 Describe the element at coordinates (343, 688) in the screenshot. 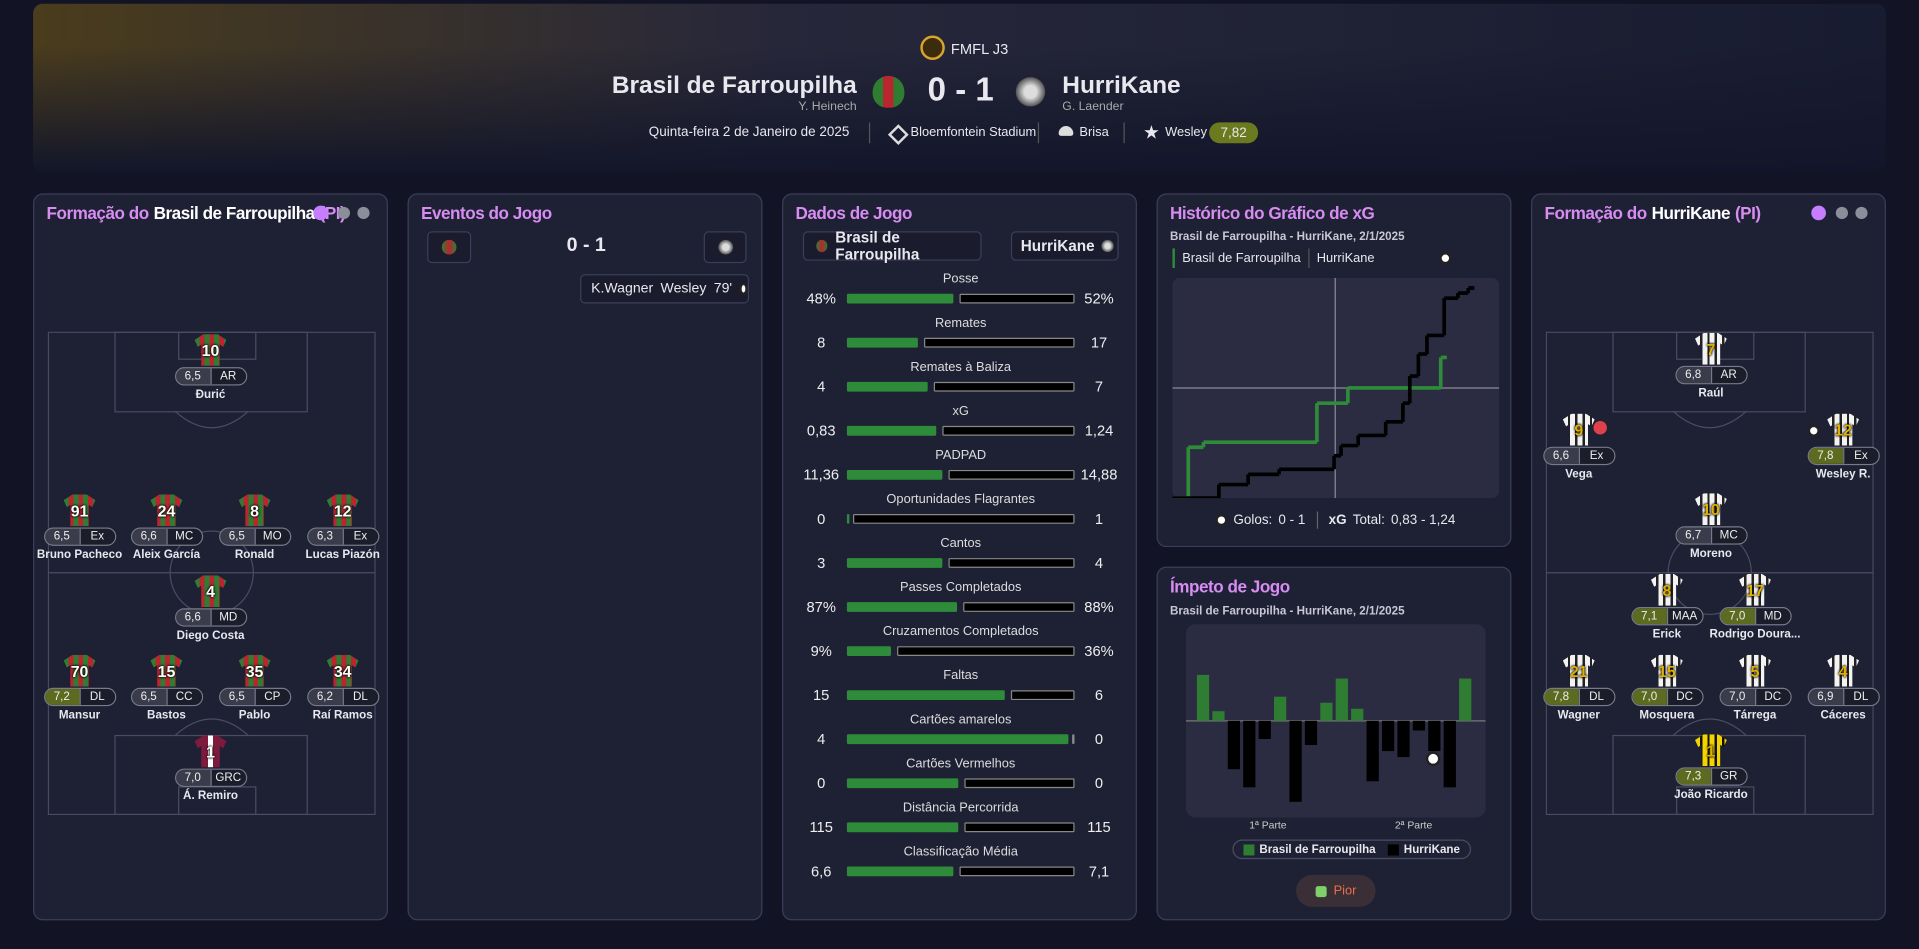

I see `player: 34 6,2 DL Raí Ramos` at that location.